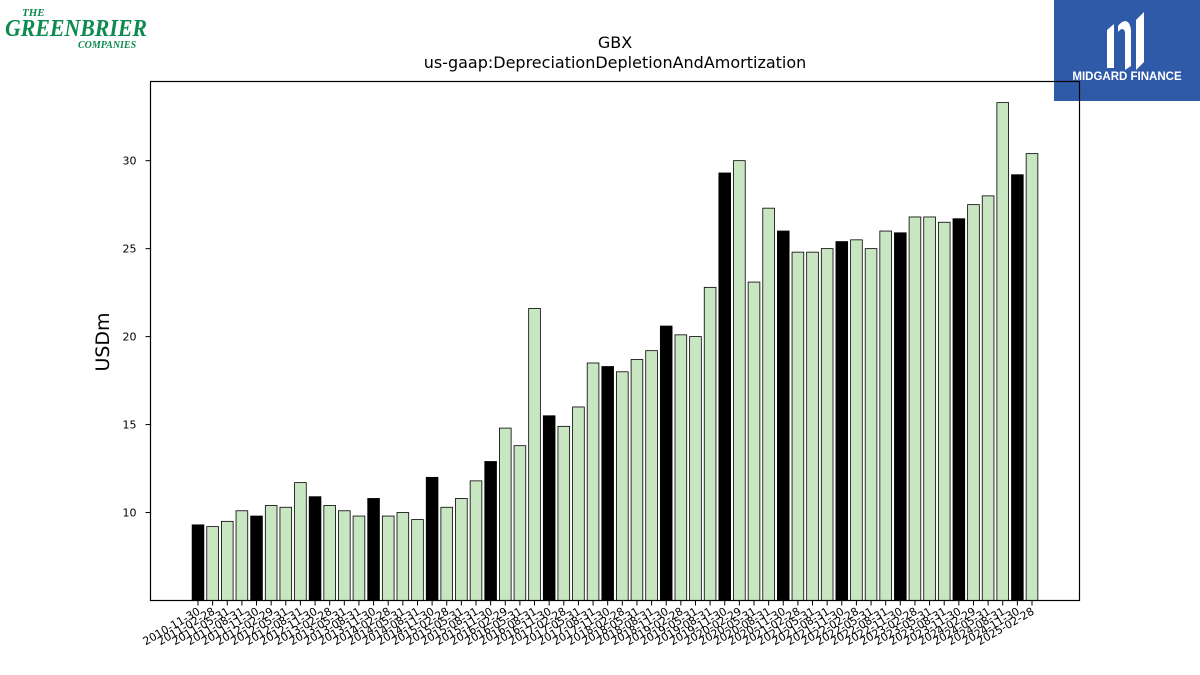 The height and width of the screenshot is (675, 1200). What do you see at coordinates (130, 337) in the screenshot?
I see `y-tick-label: 20` at bounding box center [130, 337].